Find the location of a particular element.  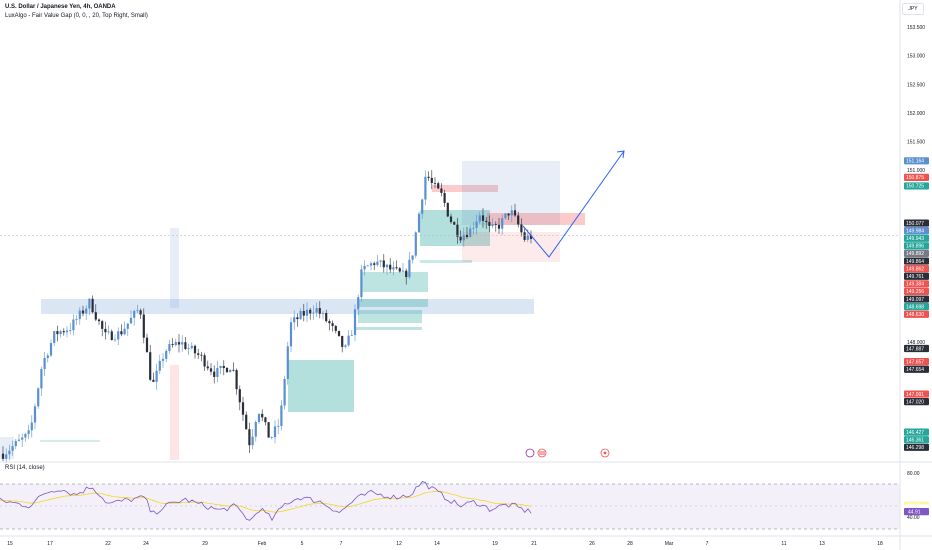

price-tag-label: 151.164 is located at coordinates (915, 162).